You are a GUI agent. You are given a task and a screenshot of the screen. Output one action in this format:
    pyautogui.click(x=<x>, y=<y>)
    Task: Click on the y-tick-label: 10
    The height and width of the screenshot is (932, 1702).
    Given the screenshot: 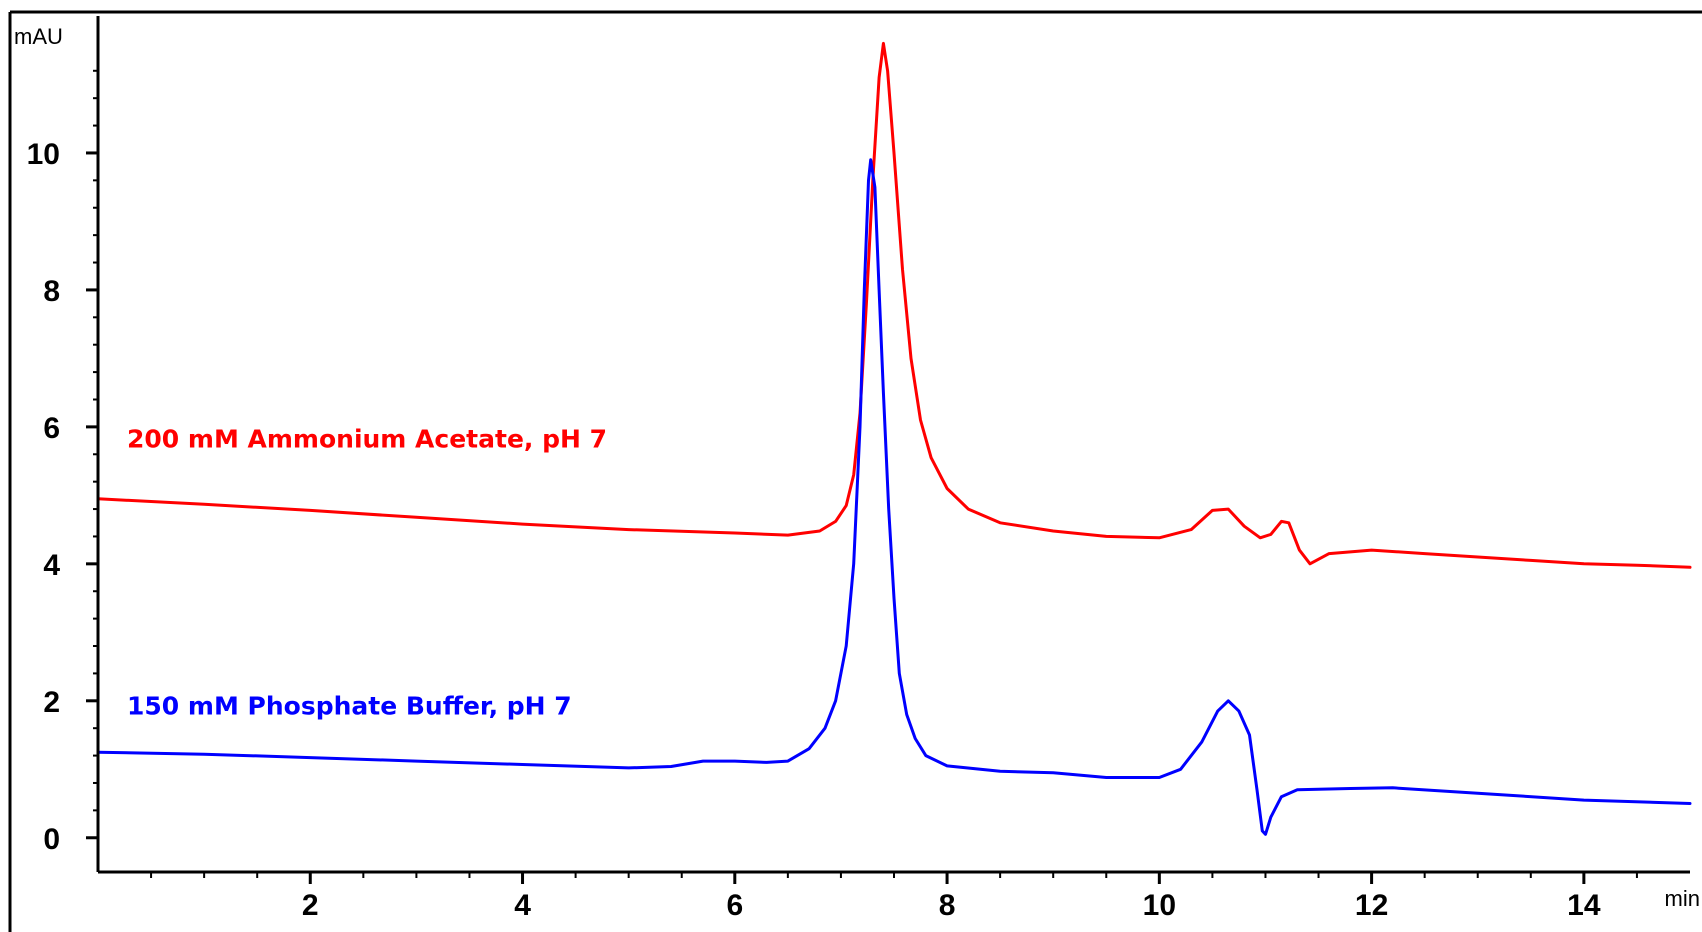 What is the action you would take?
    pyautogui.click(x=43, y=154)
    